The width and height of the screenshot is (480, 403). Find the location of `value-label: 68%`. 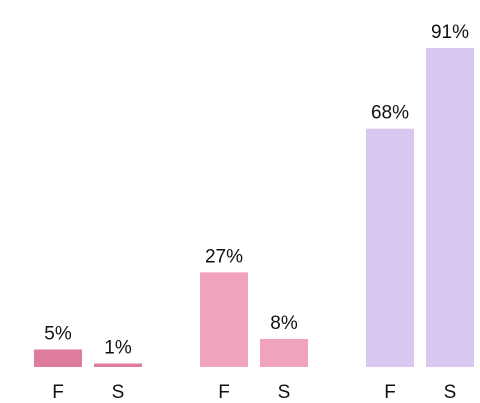

value-label: 68% is located at coordinates (390, 113).